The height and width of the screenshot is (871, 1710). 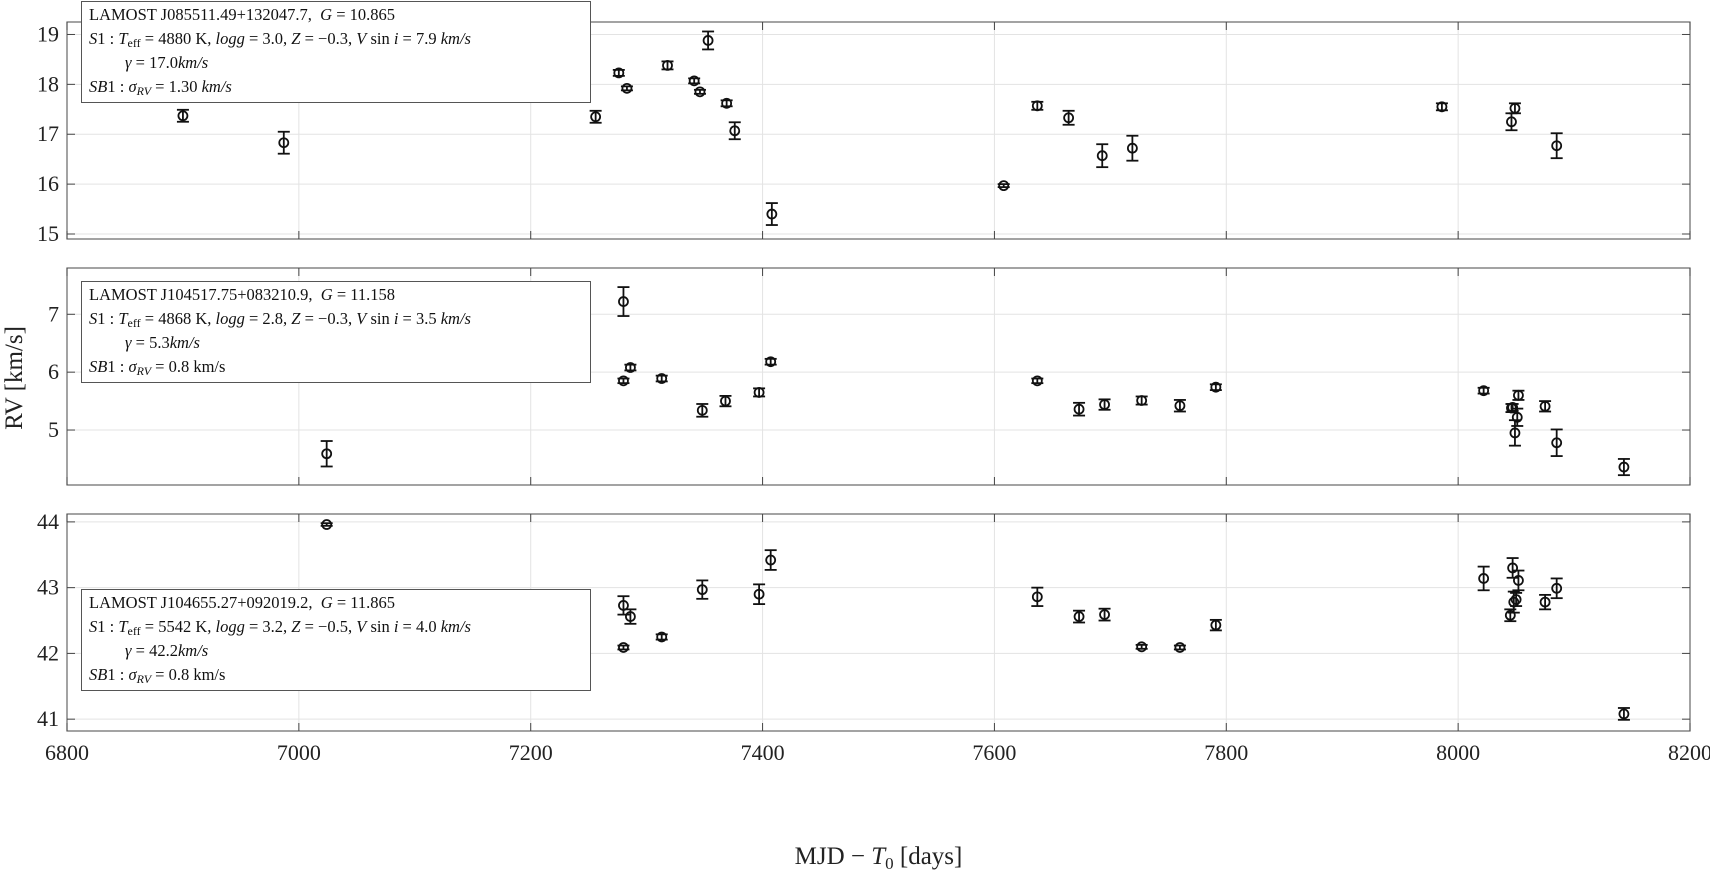 What do you see at coordinates (67, 752) in the screenshot?
I see `x-tick-label: 6800` at bounding box center [67, 752].